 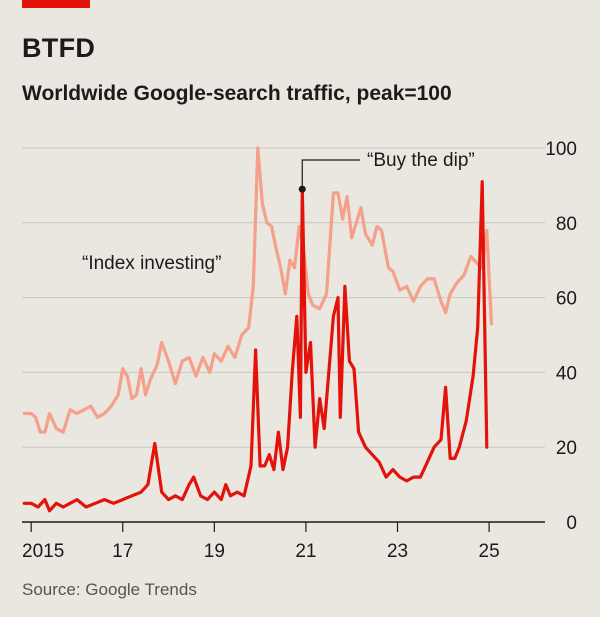 What do you see at coordinates (59, 48) in the screenshot?
I see `chart-title: BTFD` at bounding box center [59, 48].